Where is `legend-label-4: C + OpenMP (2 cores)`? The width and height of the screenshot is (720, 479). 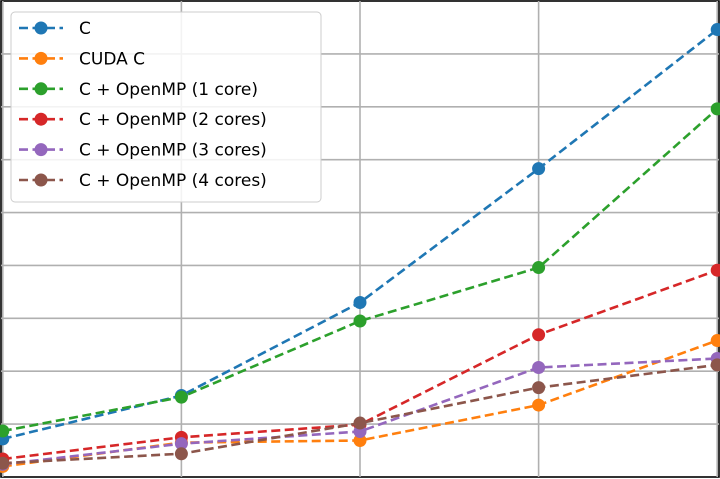
legend-label-4: C + OpenMP (2 cores) is located at coordinates (173, 120).